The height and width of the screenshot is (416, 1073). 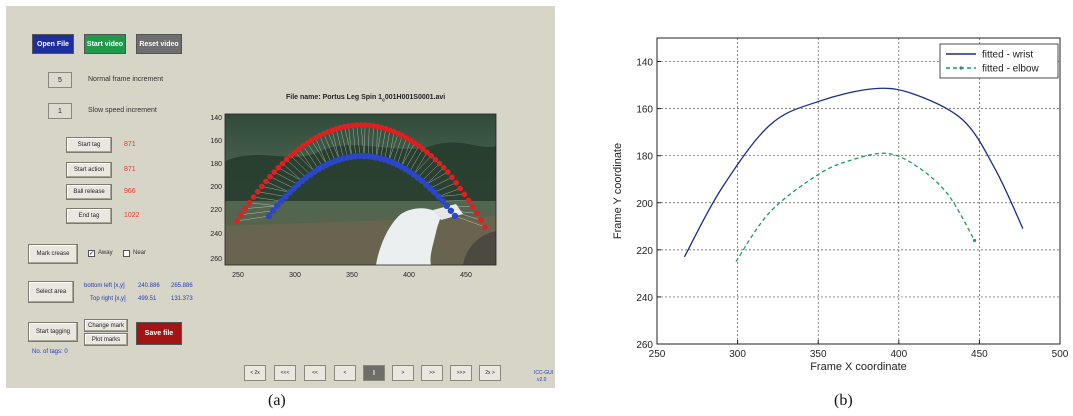 What do you see at coordinates (961, 68) in the screenshot?
I see `legend-marker` at bounding box center [961, 68].